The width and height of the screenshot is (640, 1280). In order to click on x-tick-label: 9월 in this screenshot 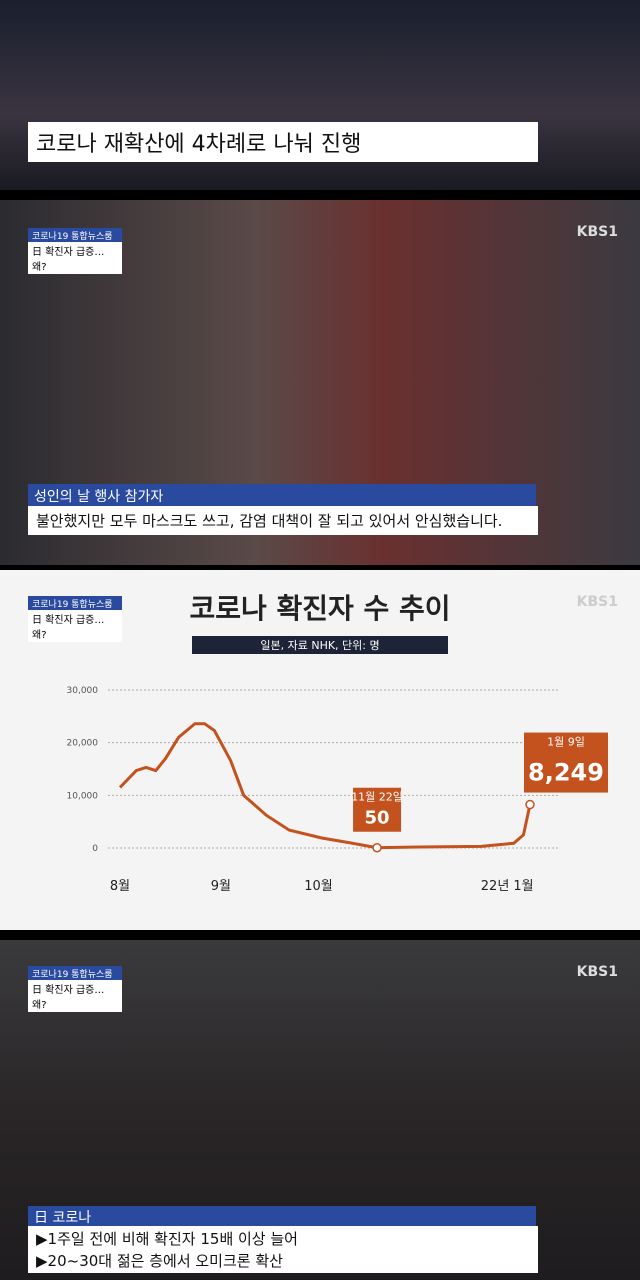, I will do `click(221, 886)`.